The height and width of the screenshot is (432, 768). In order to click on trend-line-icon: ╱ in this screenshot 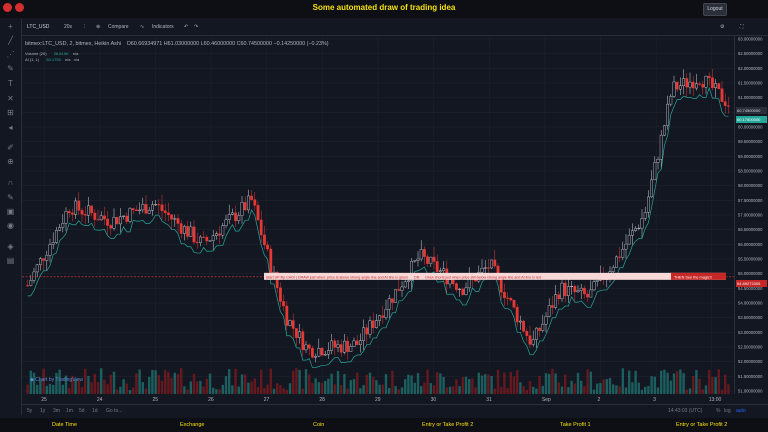, I will do `click(10, 40)`.